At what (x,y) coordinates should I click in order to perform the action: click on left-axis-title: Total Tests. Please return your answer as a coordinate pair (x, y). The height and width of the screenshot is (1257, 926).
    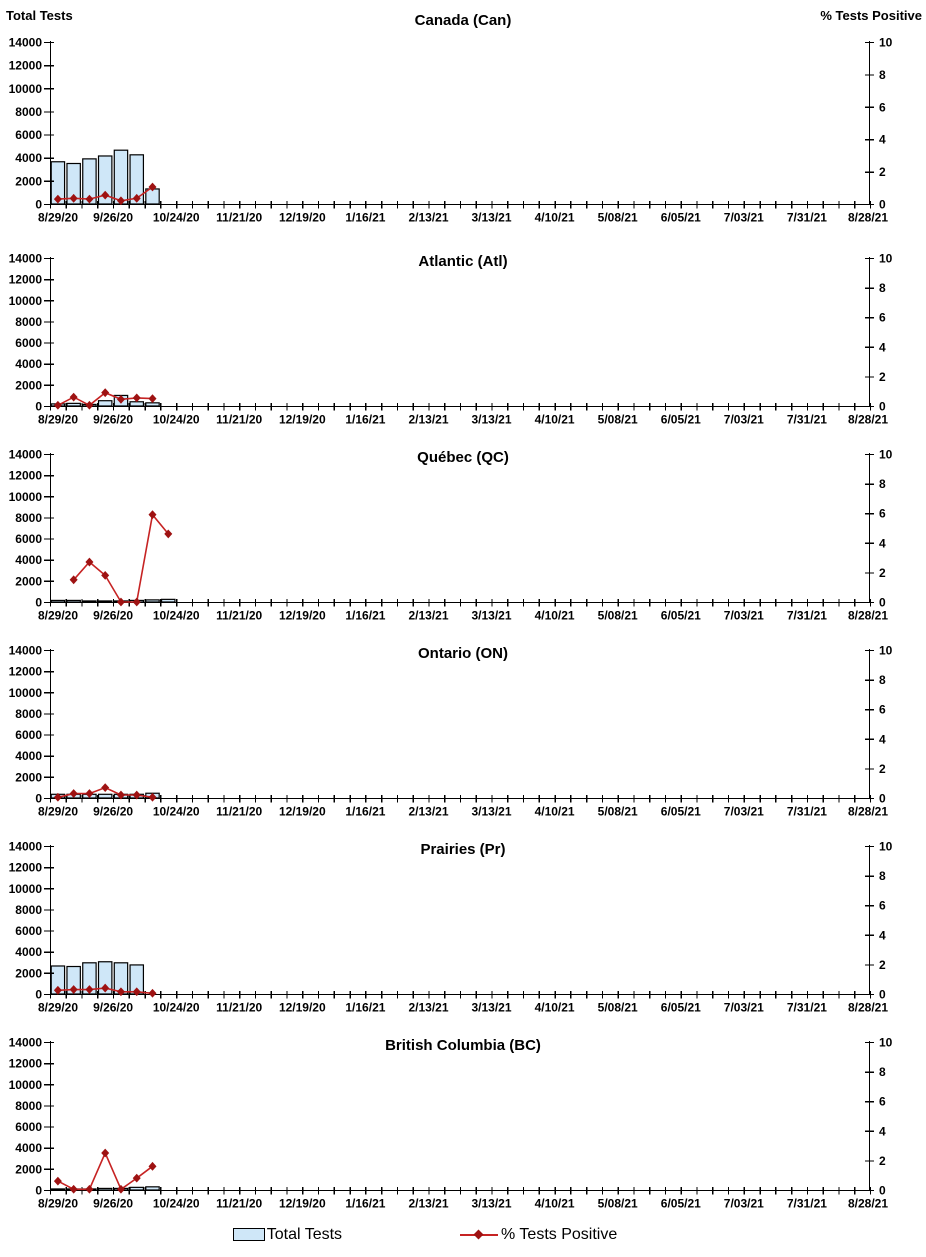
    Looking at the image, I should click on (39, 15).